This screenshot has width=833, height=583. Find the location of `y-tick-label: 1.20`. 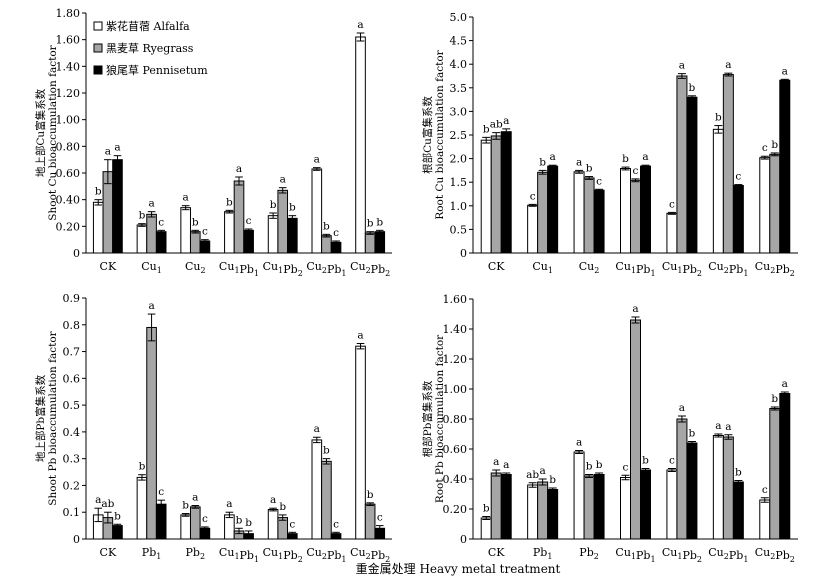

y-tick-label: 1.20 is located at coordinates (68, 93).